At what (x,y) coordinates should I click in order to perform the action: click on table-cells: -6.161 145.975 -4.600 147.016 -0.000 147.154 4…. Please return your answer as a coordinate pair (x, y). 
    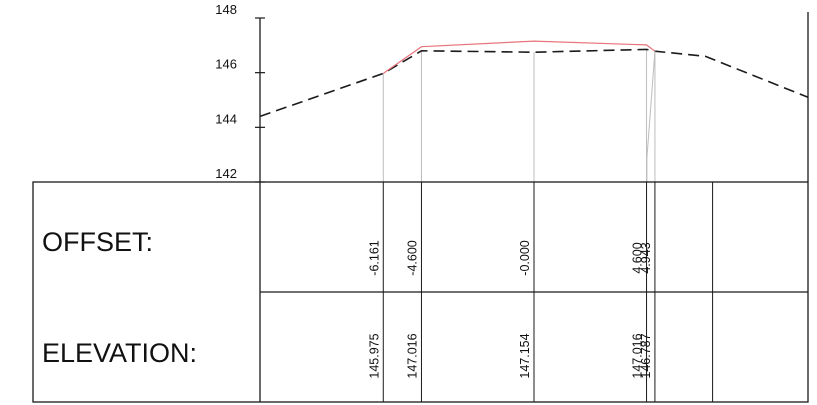
    Looking at the image, I should click on (510, 309).